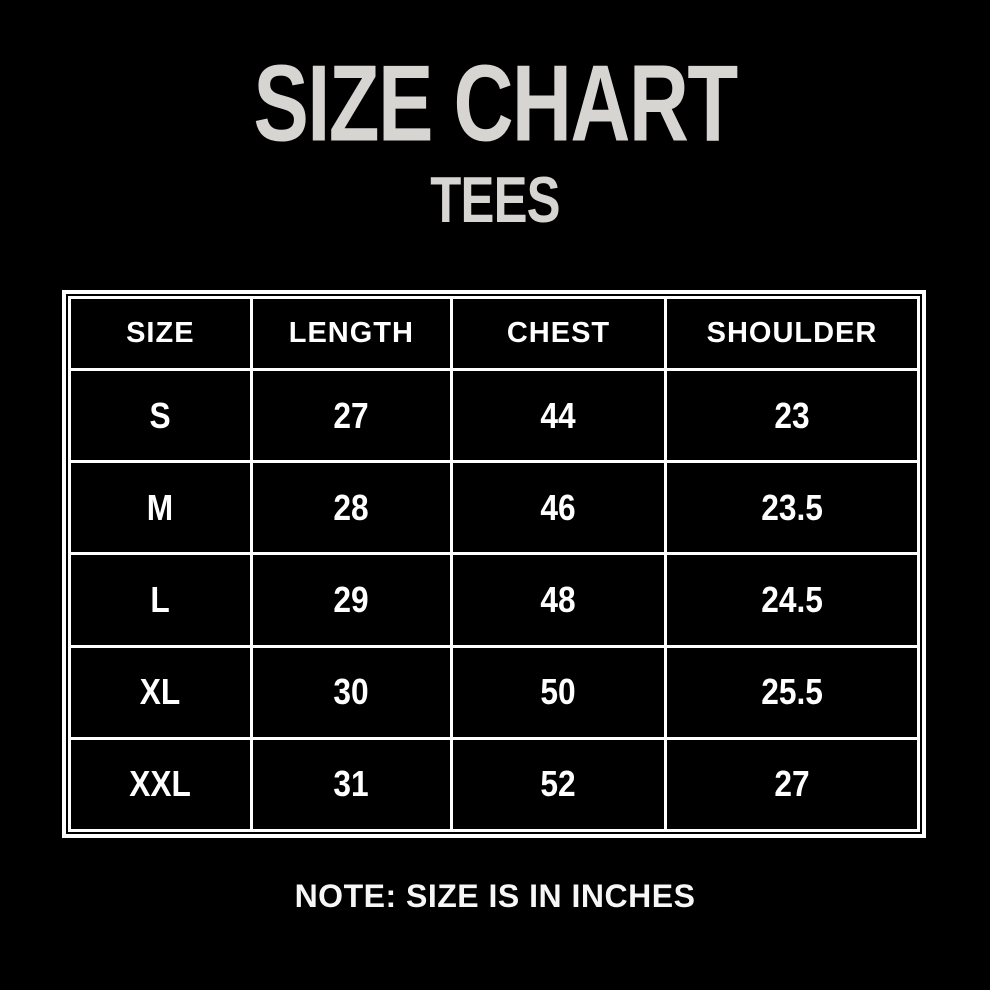  I want to click on cell-value: 46, so click(558, 507).